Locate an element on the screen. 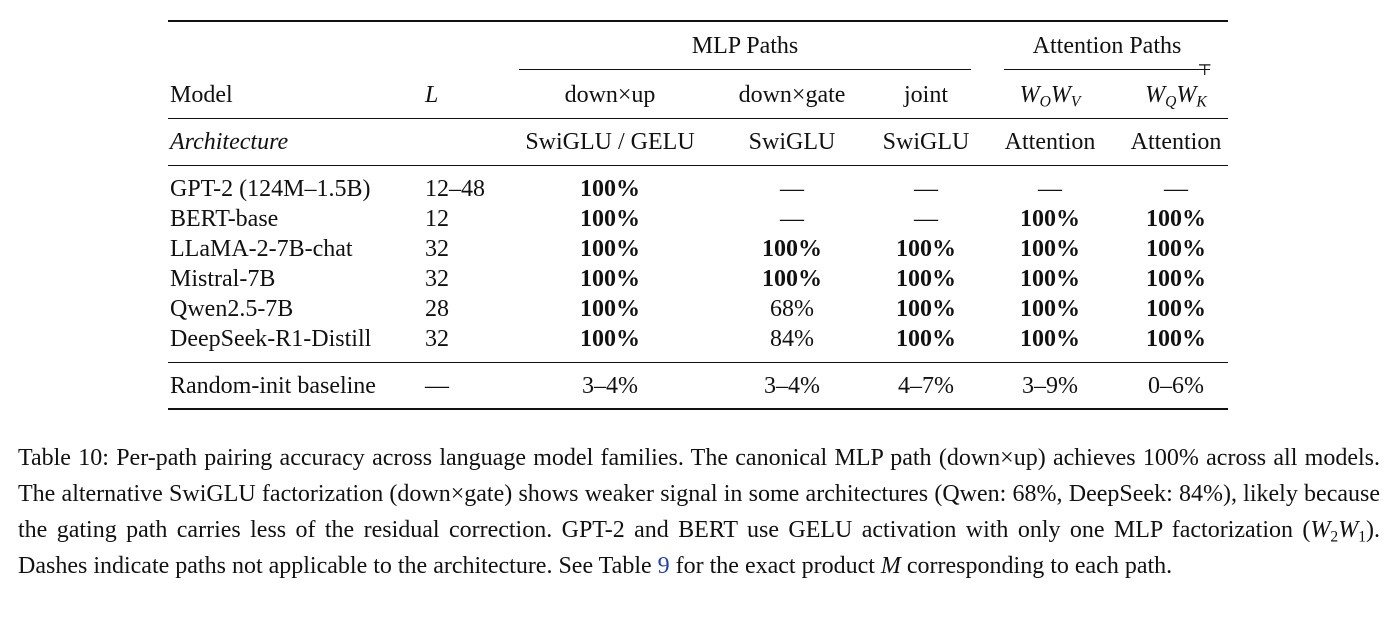 This screenshot has height=632, width=1399. col-header-wo-wv: WOWV is located at coordinates (1050, 96).